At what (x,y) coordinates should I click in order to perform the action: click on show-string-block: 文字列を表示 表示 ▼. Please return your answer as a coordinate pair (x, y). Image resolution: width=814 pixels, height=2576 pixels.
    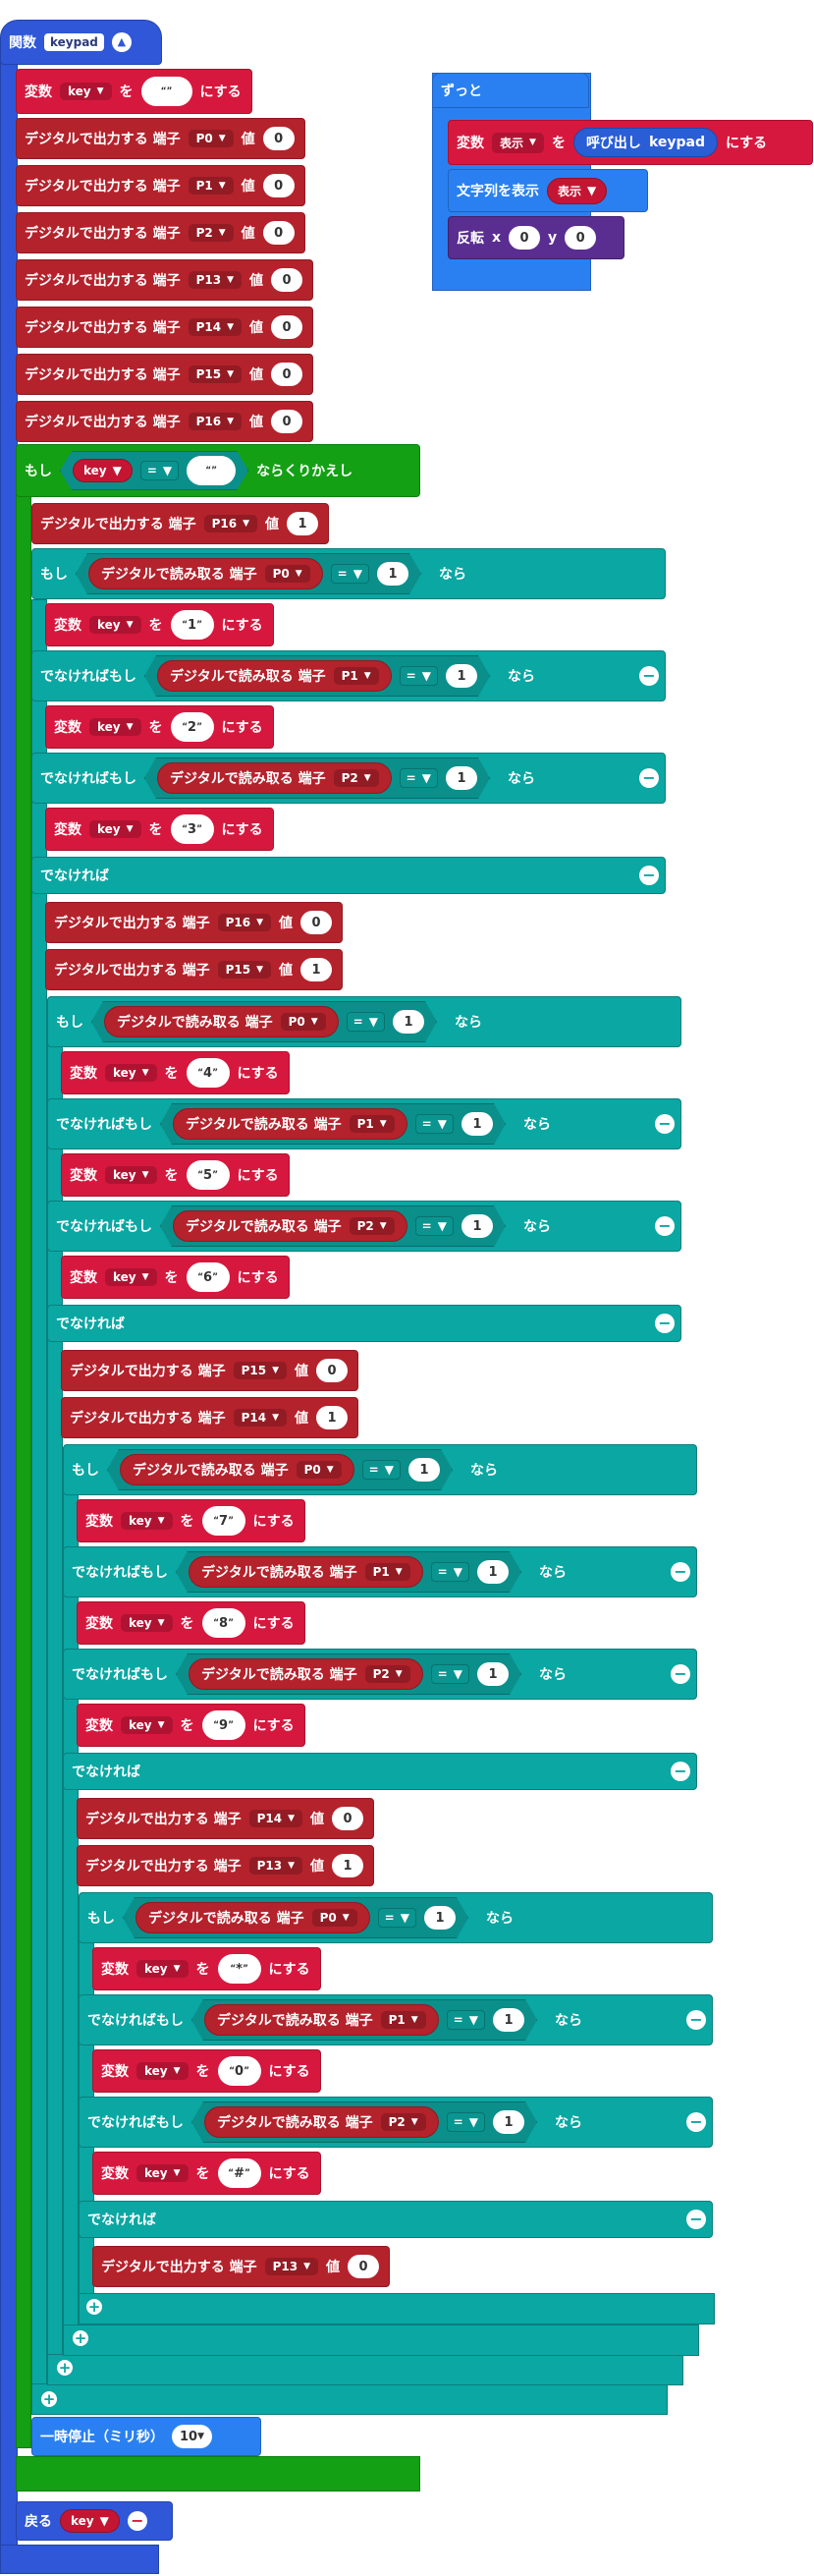
    Looking at the image, I should click on (548, 190).